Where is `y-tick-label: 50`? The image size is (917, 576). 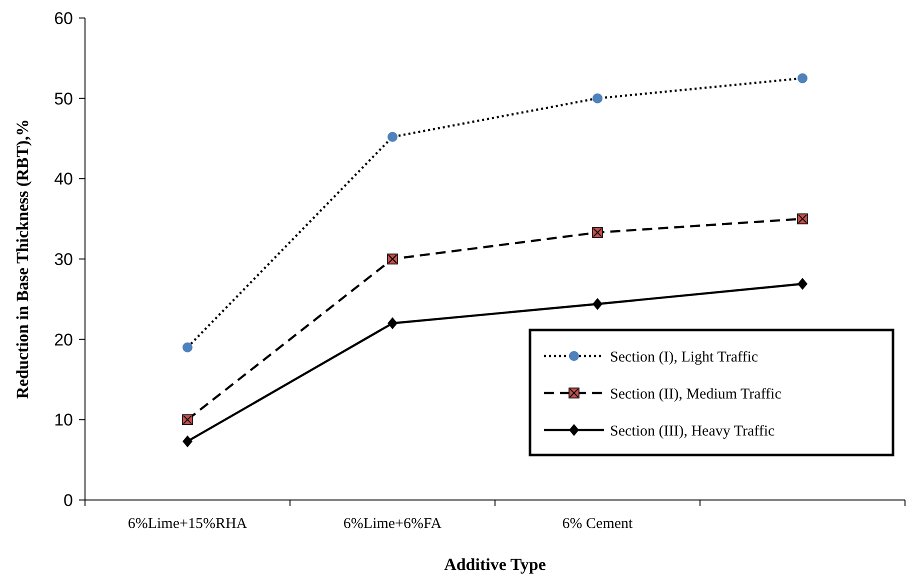
y-tick-label: 50 is located at coordinates (63, 98).